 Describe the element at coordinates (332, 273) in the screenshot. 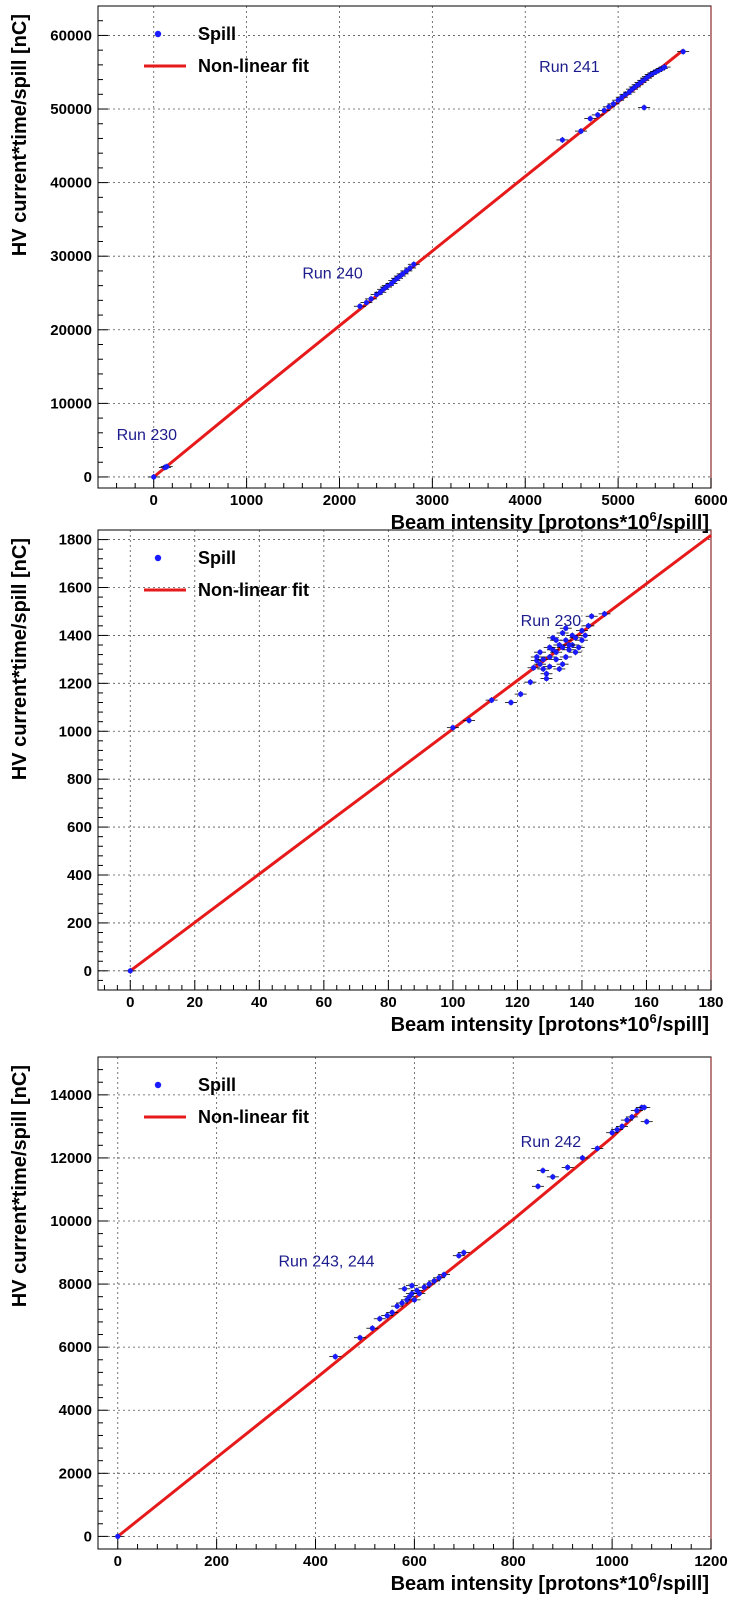

I see `run-annotation: Run 240` at that location.